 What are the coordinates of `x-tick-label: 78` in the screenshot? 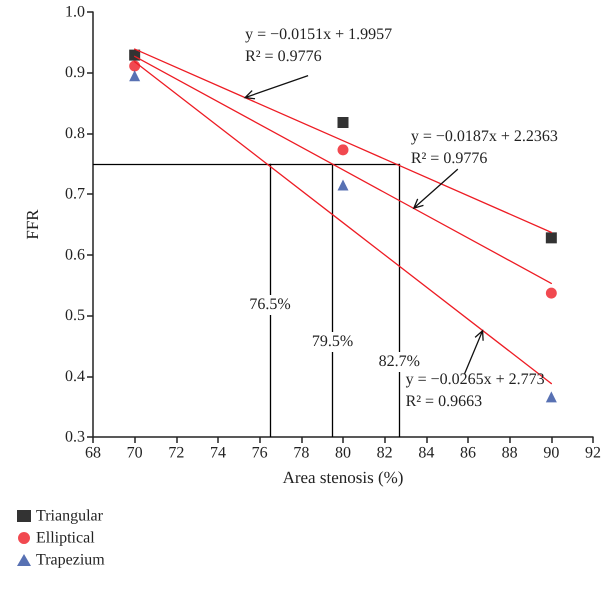 It's located at (301, 453).